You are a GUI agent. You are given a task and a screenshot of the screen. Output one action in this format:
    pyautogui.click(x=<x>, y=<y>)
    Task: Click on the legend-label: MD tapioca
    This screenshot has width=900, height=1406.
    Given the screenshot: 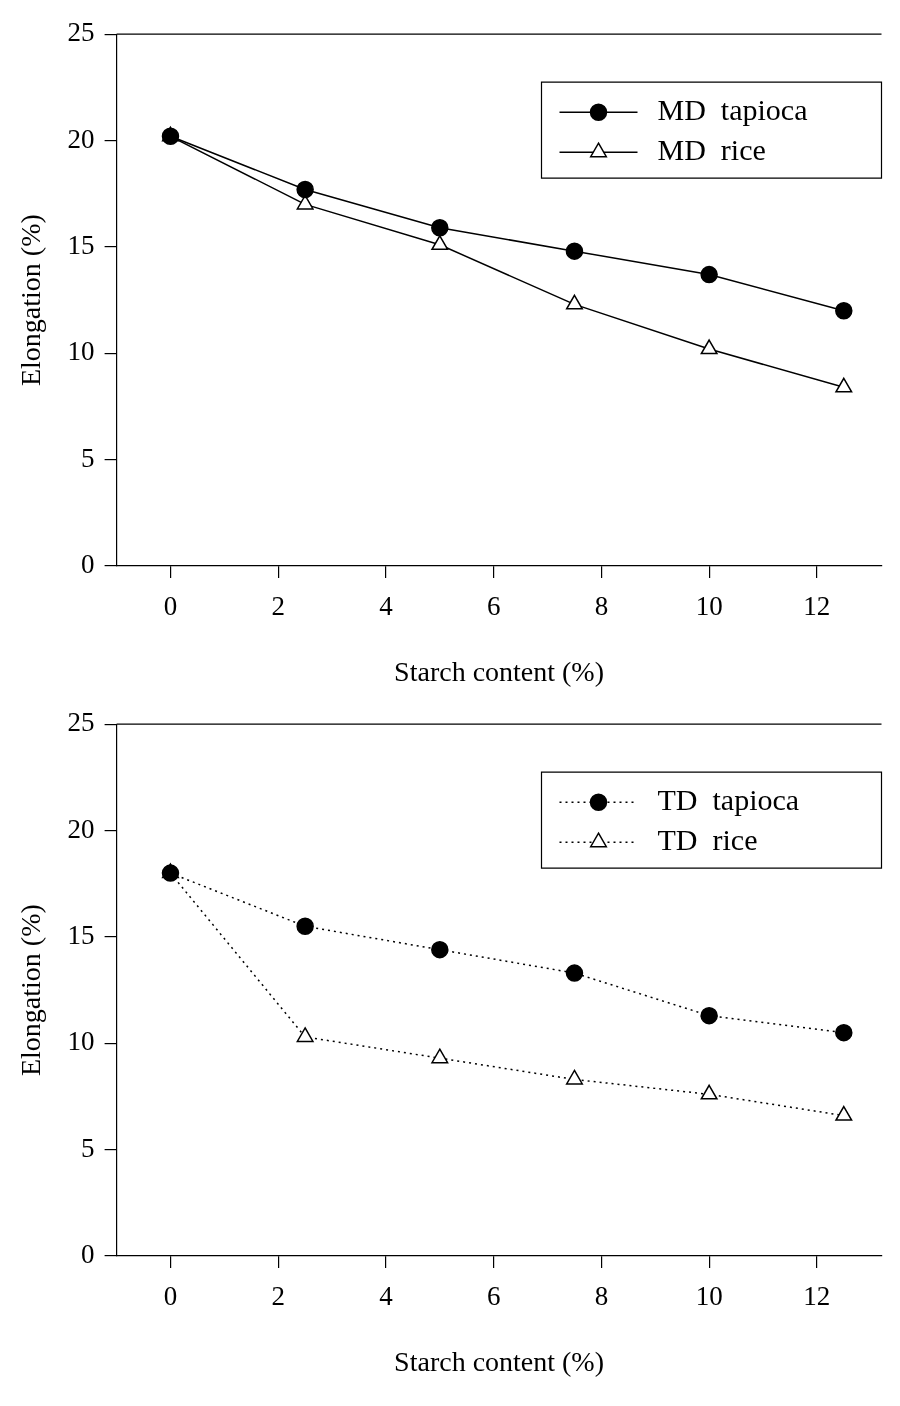 What is the action you would take?
    pyautogui.click(x=732, y=110)
    